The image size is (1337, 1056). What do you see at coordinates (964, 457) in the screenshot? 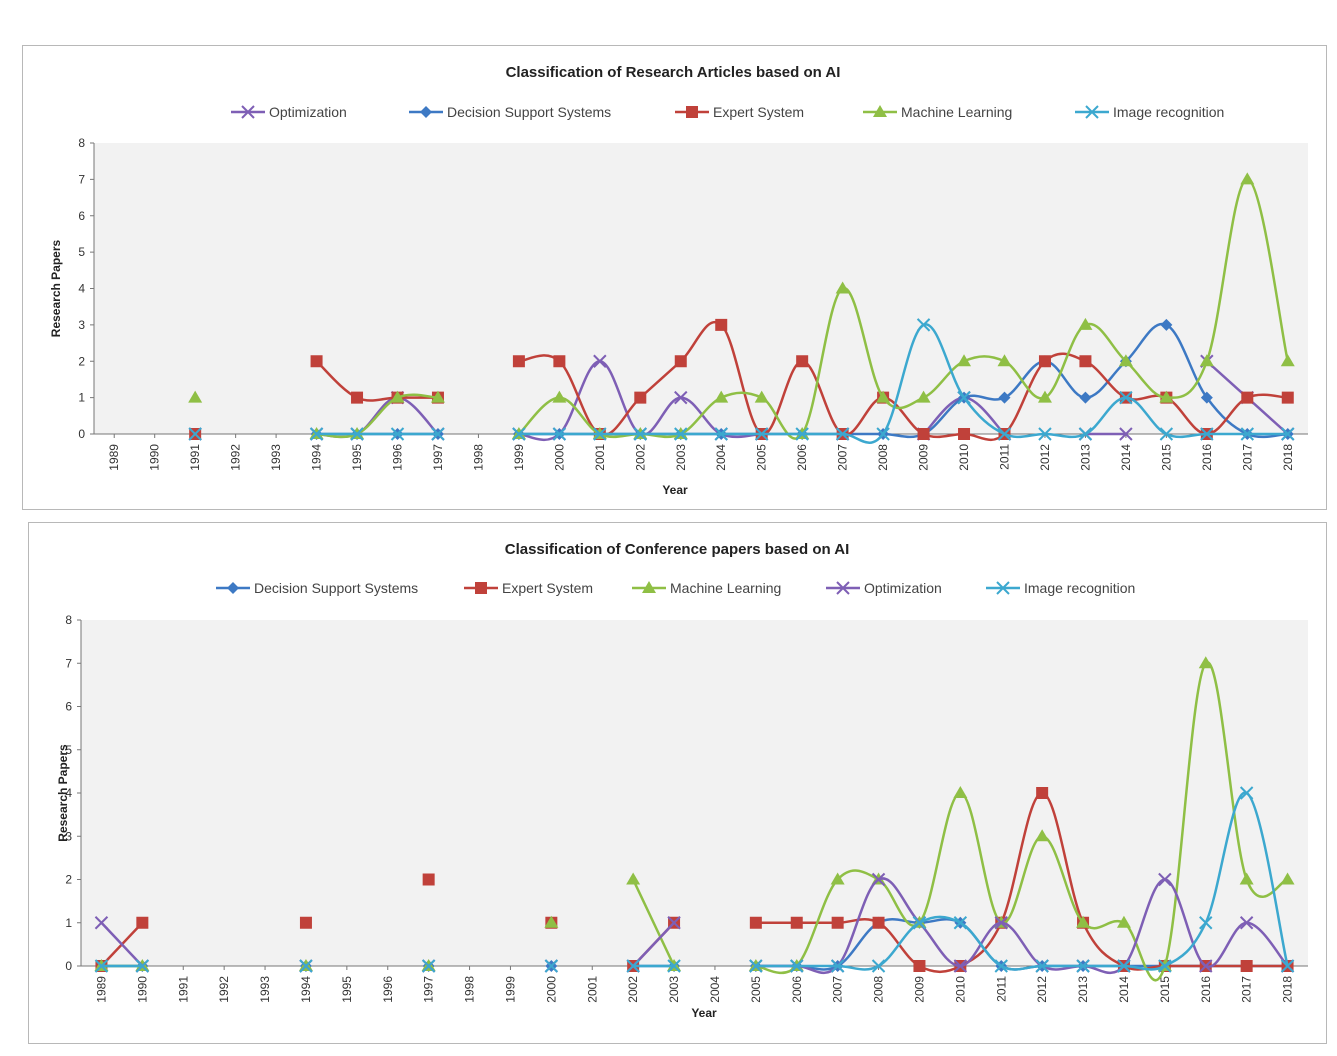
I see `chart1-x-tick-label-2010: 2010` at bounding box center [964, 457].